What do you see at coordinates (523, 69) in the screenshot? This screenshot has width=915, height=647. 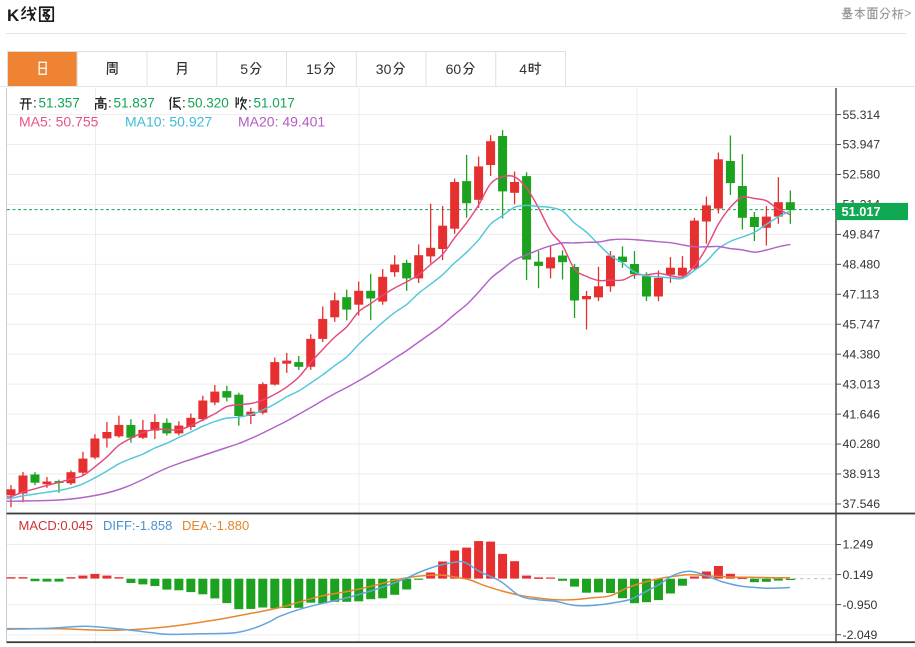 I see `svg-text: 4` at bounding box center [523, 69].